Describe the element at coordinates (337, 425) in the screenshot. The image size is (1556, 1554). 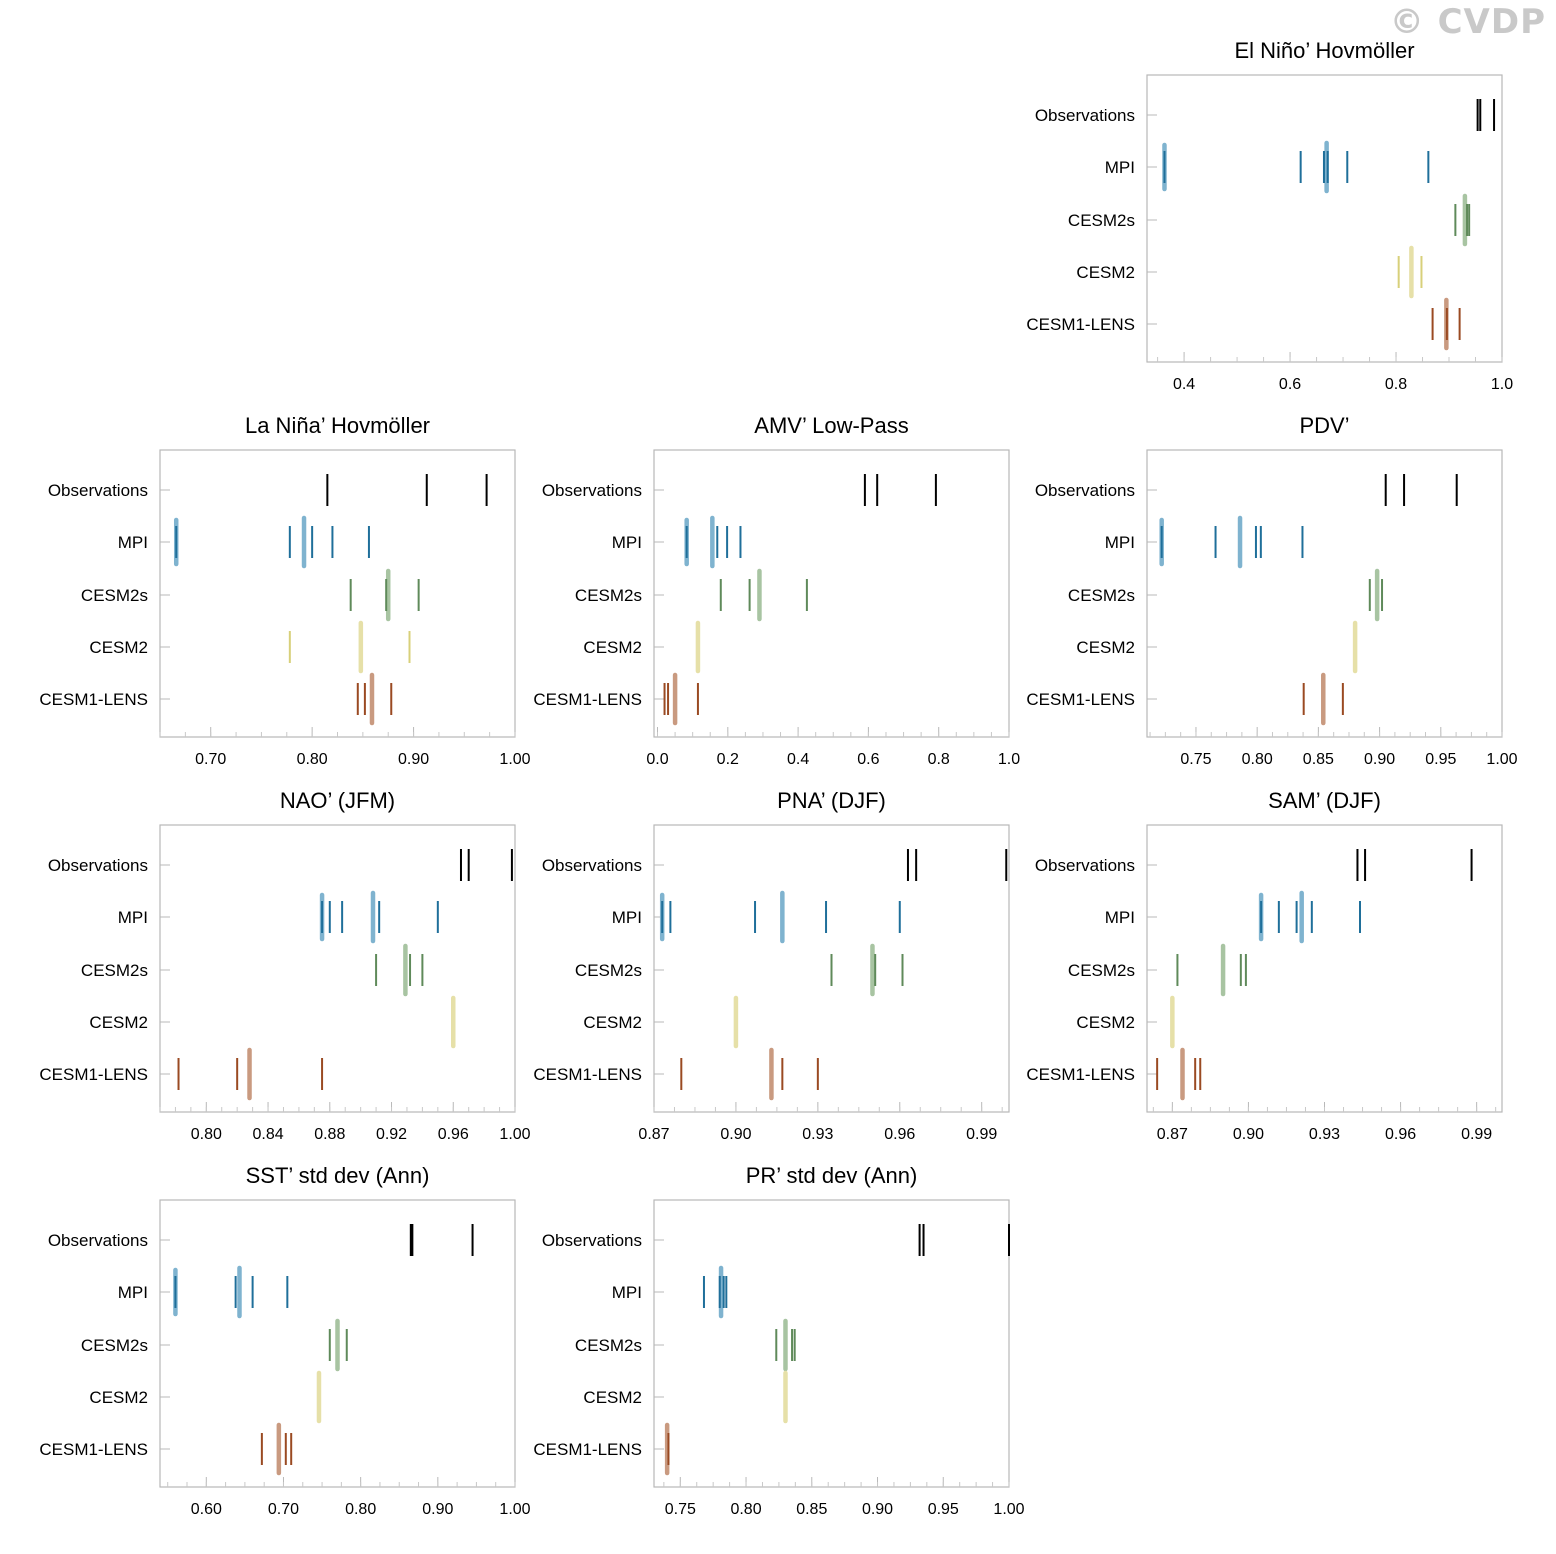
I see `panel-title: La Niña’ Hovmöller` at that location.